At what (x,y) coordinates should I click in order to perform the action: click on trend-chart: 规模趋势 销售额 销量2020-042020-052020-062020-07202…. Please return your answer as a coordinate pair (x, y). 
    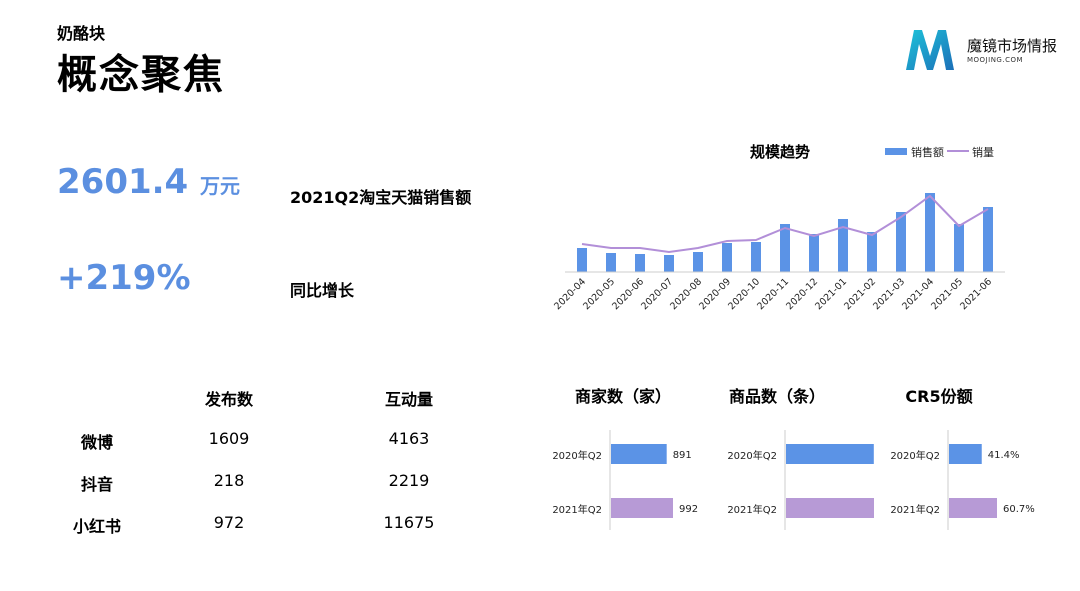
    Looking at the image, I should click on (778, 227).